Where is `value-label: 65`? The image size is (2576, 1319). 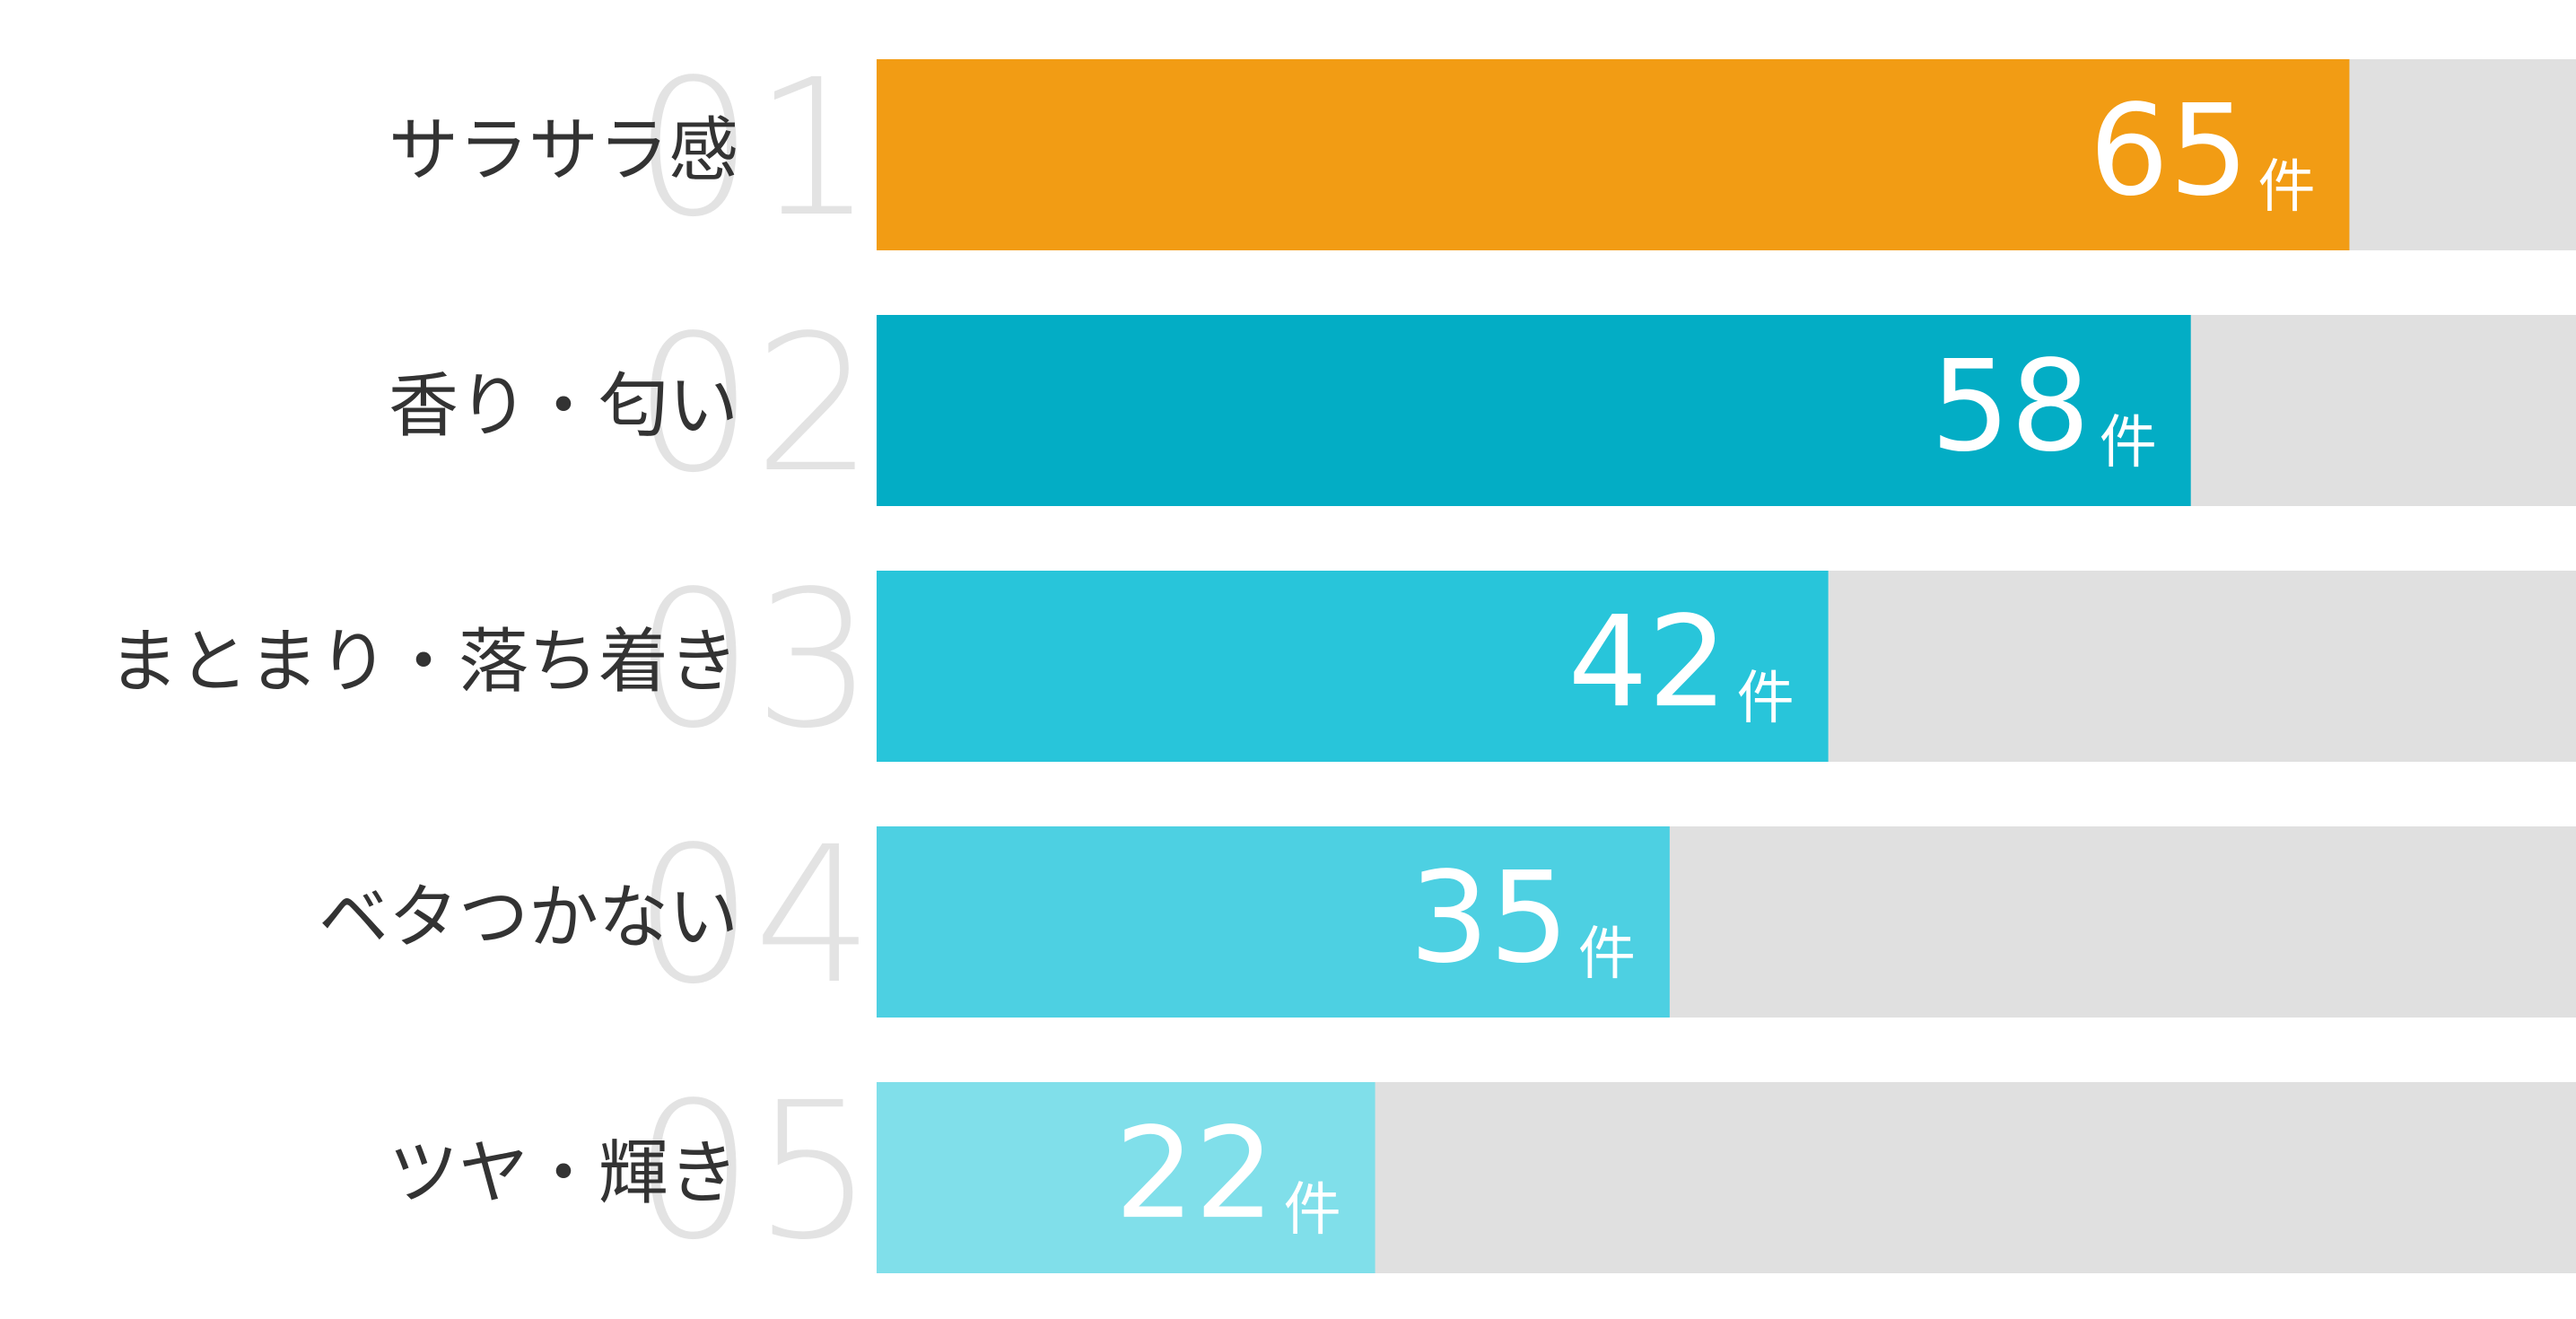 value-label: 65 is located at coordinates (2169, 151).